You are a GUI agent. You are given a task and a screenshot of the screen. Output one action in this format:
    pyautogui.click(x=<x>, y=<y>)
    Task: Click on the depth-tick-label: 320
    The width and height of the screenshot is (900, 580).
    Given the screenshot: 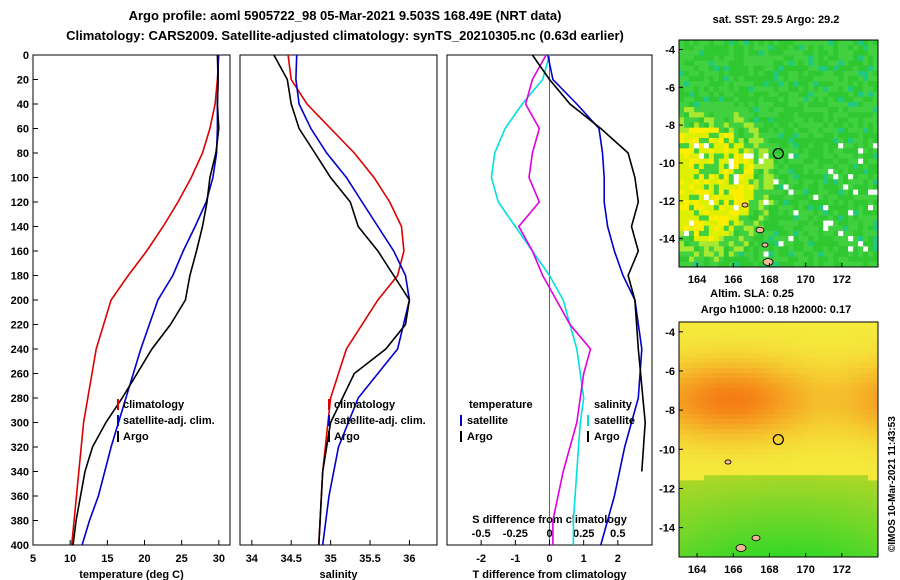 What is the action you would take?
    pyautogui.click(x=20, y=448)
    